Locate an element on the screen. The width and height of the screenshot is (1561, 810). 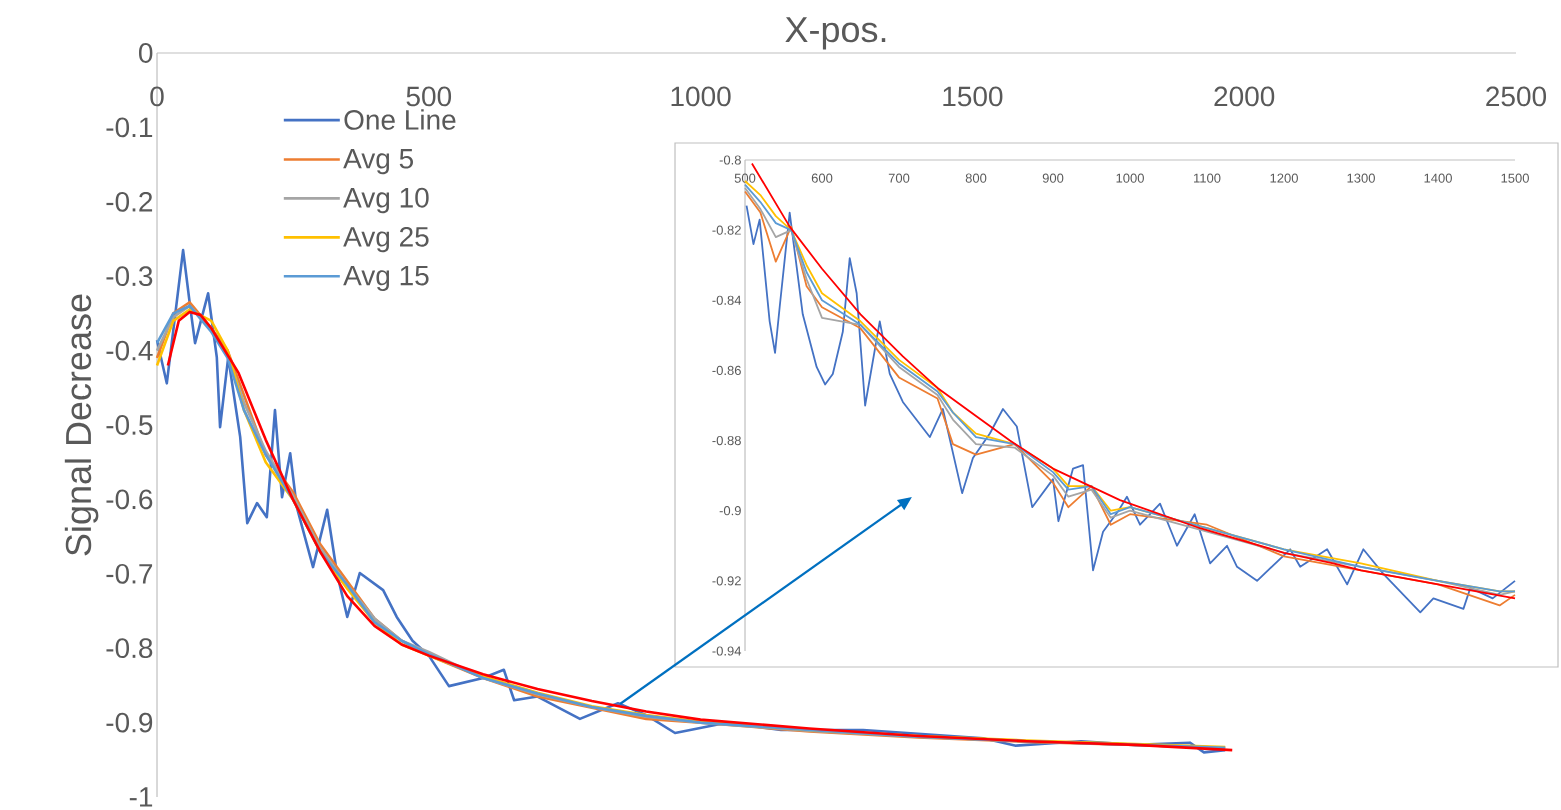
y-axis-title: Signal Decrease is located at coordinates (81, 425).